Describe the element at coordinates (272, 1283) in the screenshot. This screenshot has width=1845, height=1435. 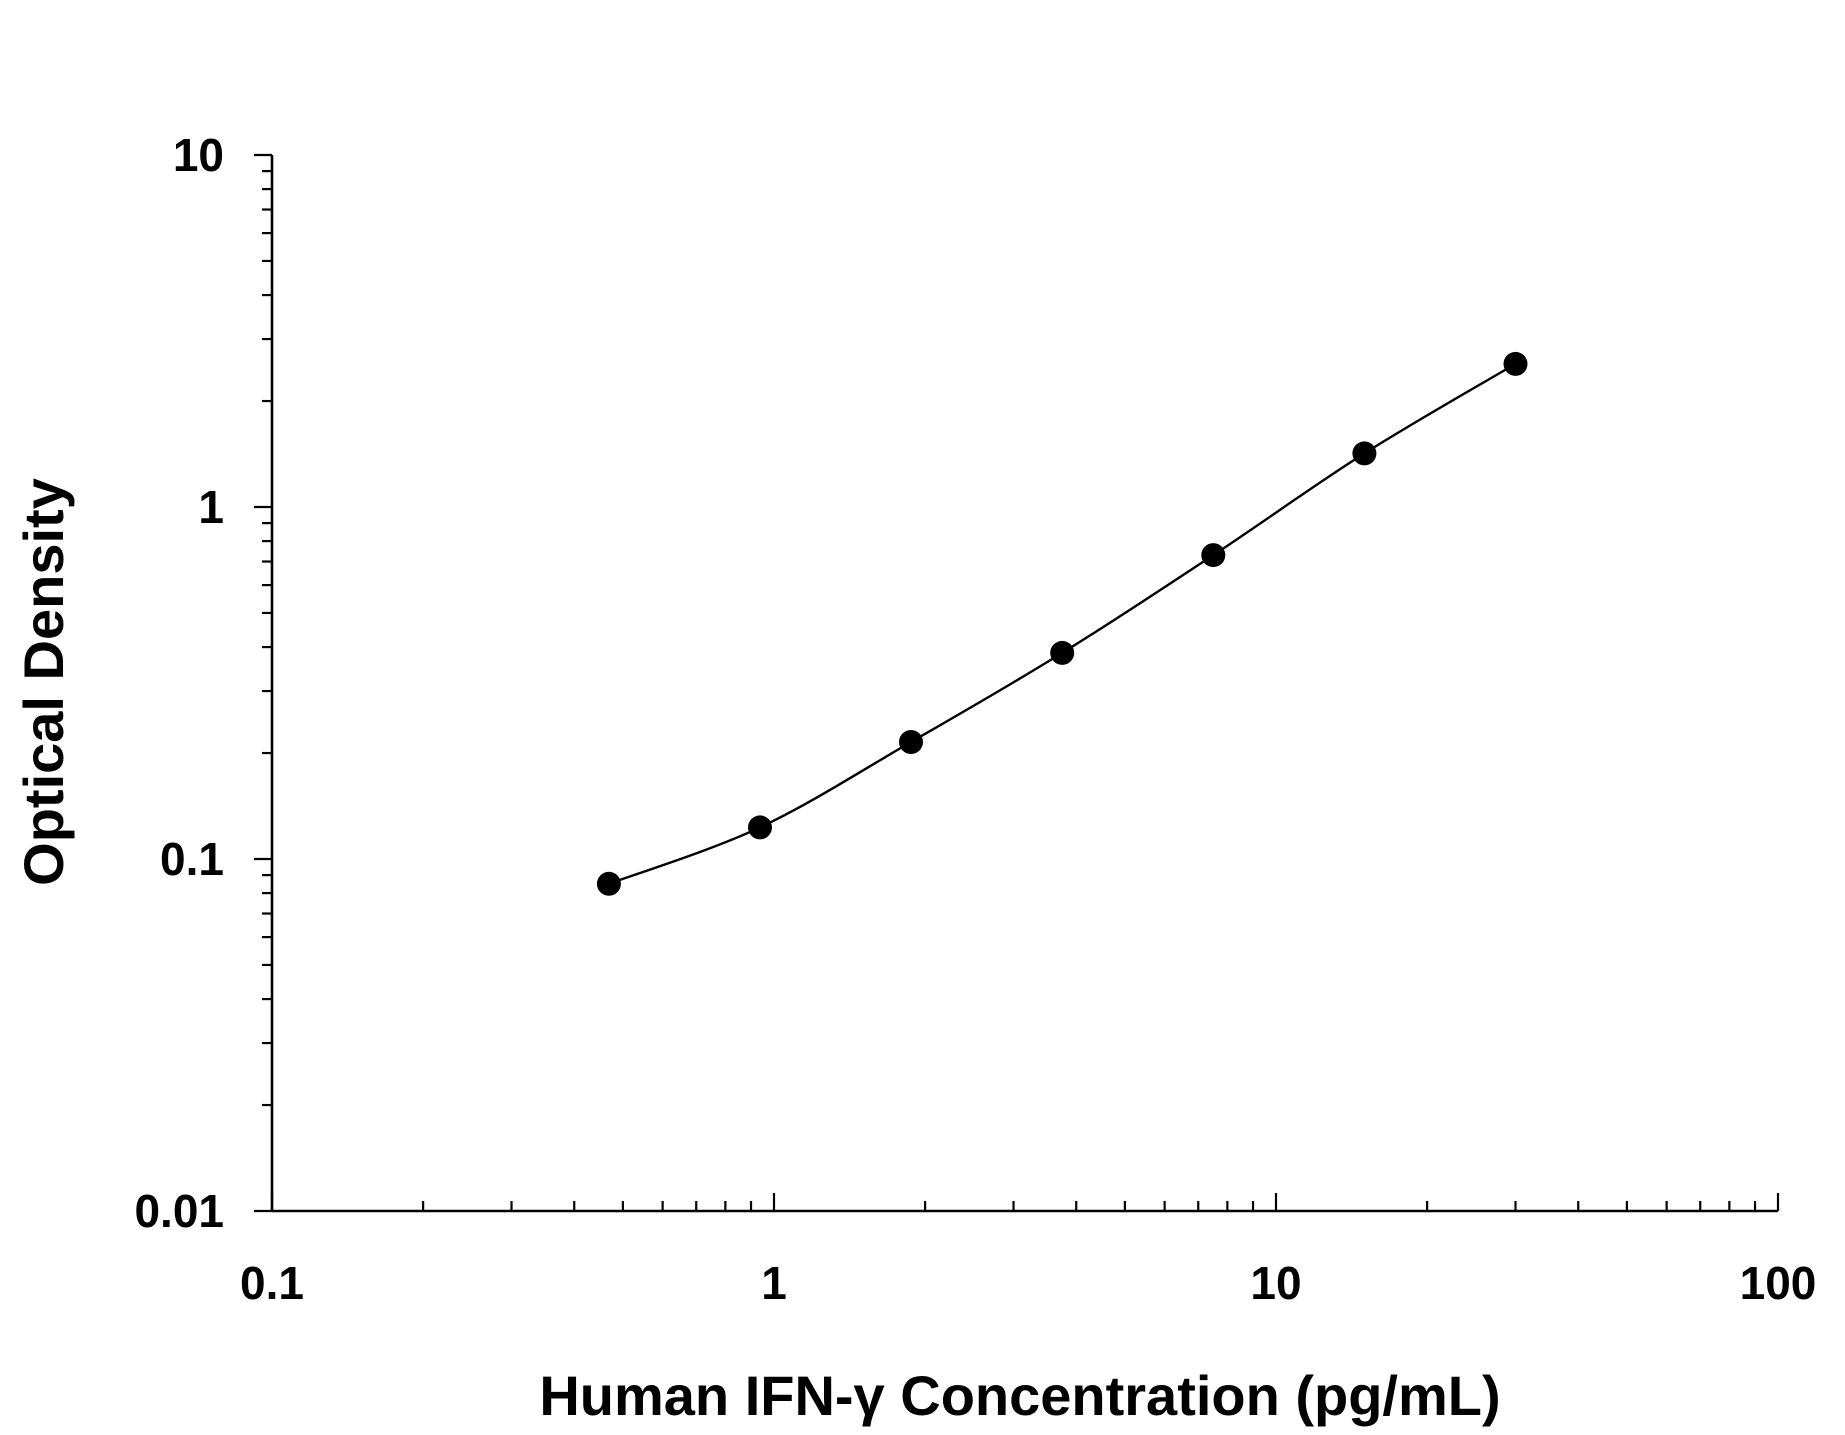
I see `x-tick-label: 0.1` at that location.